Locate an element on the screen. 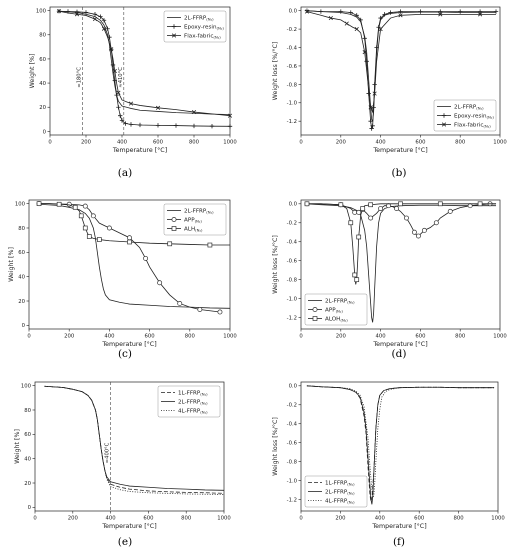 The width and height of the screenshot is (518, 550). y-axis-label: Weight [%] is located at coordinates (11, 264).